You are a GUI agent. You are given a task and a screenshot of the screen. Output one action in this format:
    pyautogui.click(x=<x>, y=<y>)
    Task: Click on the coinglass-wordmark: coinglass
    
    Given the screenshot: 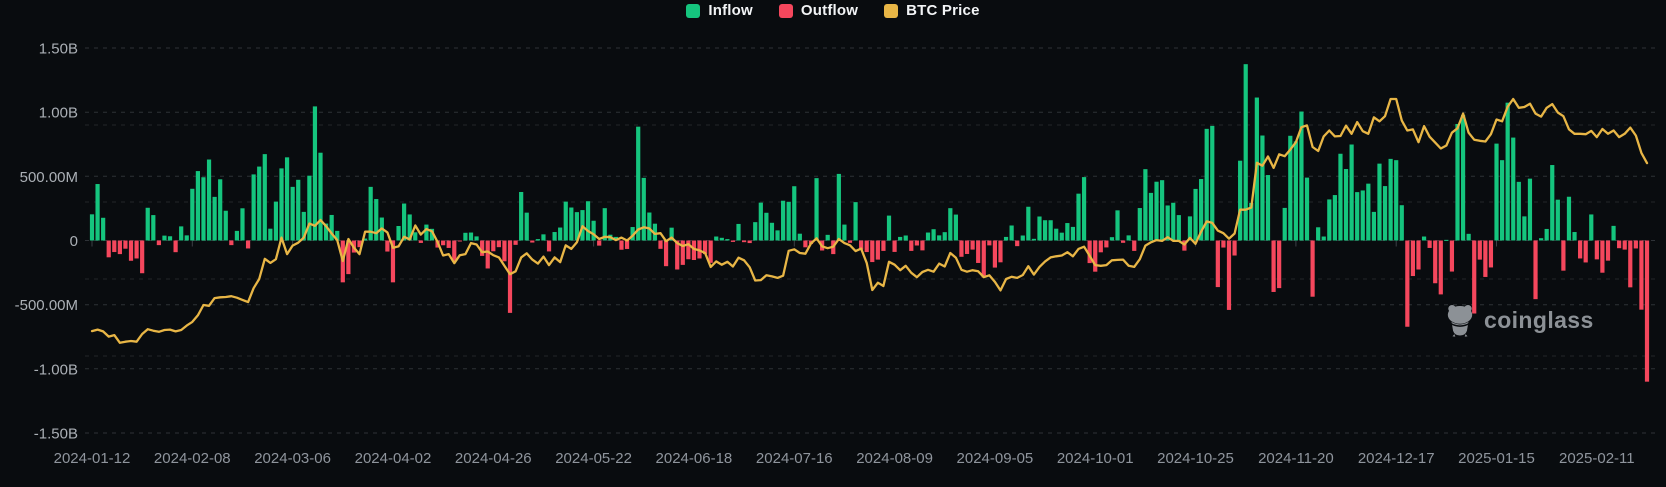 What is the action you would take?
    pyautogui.click(x=1539, y=319)
    